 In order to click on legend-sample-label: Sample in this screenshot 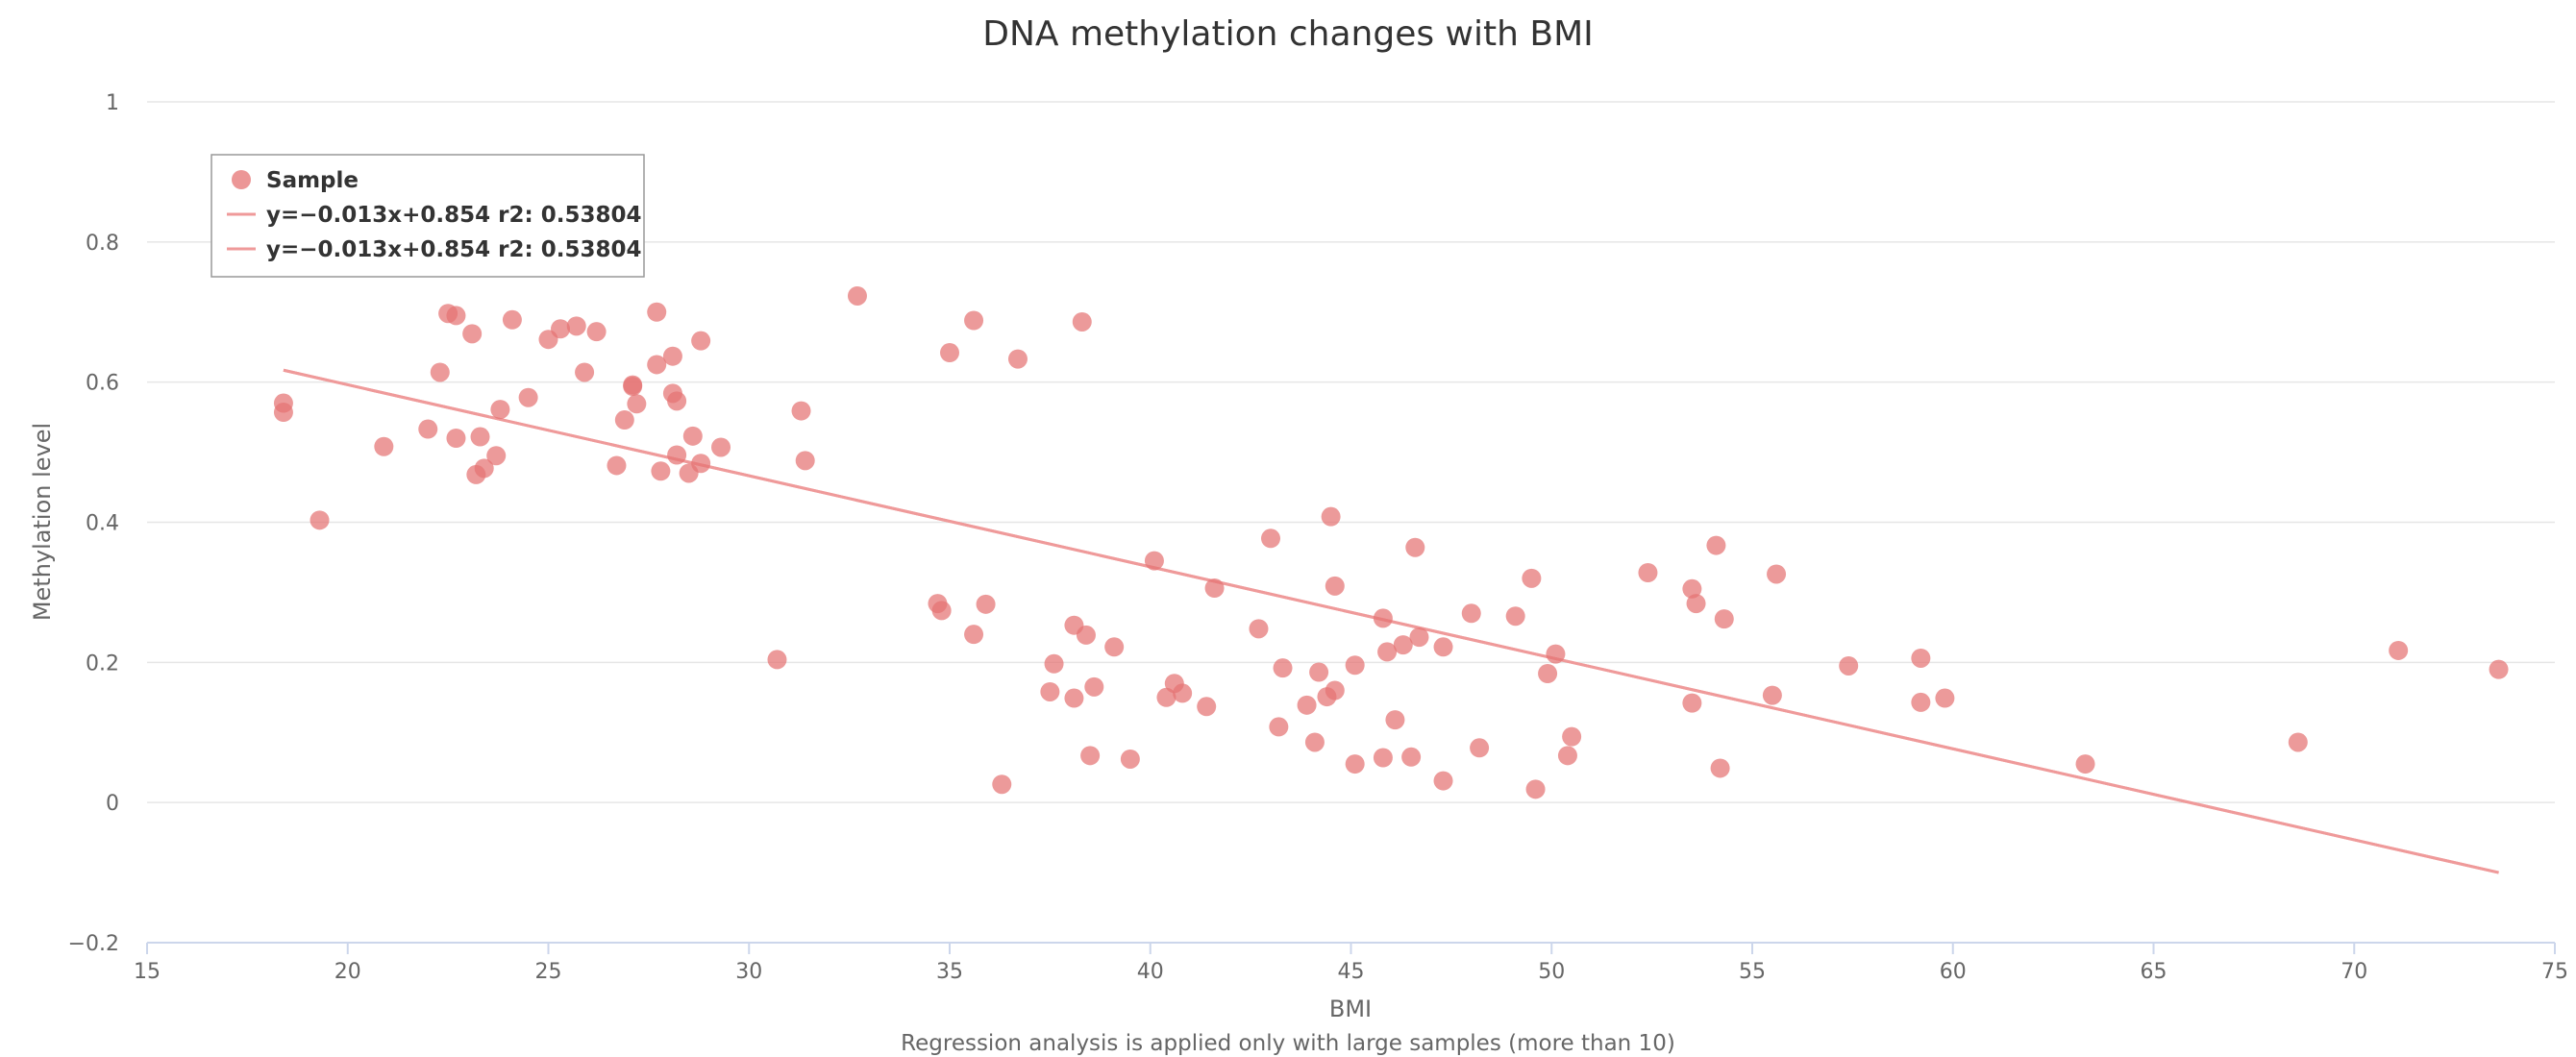, I will do `click(313, 180)`.